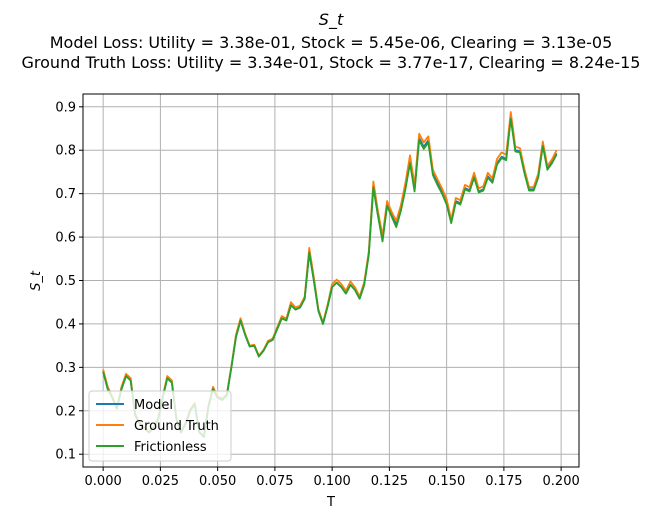 This screenshot has width=662, height=519. I want to click on y-axis-ticks: 0.1 0.2 0.3 0.4 0.5 0.6 0.7 0.8 0.9, so click(69, 281).